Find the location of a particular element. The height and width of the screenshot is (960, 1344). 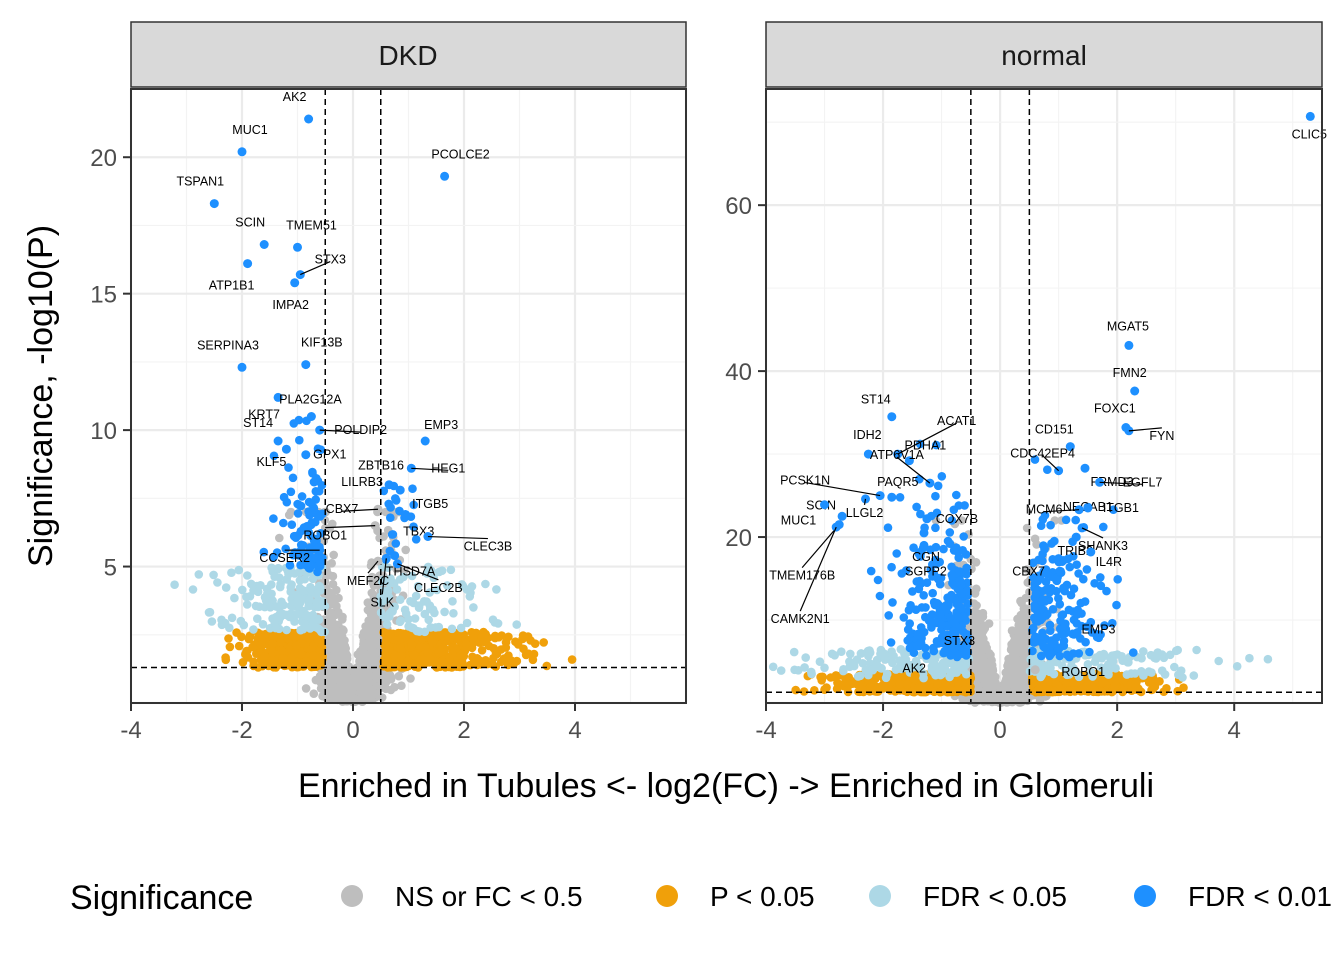

gene-label-heg1: HEG1 is located at coordinates (448, 468).